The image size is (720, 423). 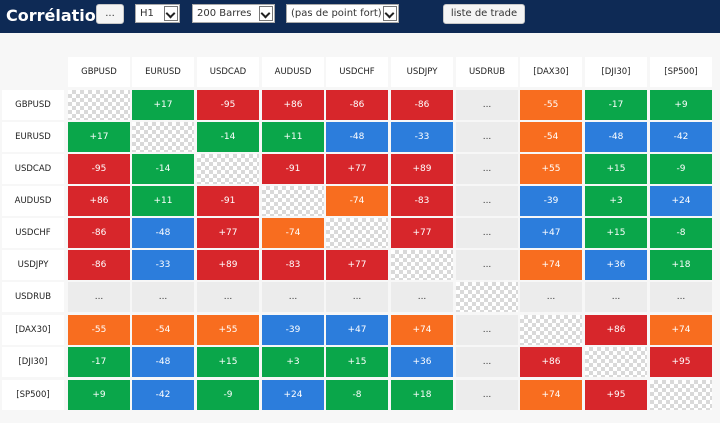 What do you see at coordinates (293, 362) in the screenshot?
I see `matrix-cell: +3` at bounding box center [293, 362].